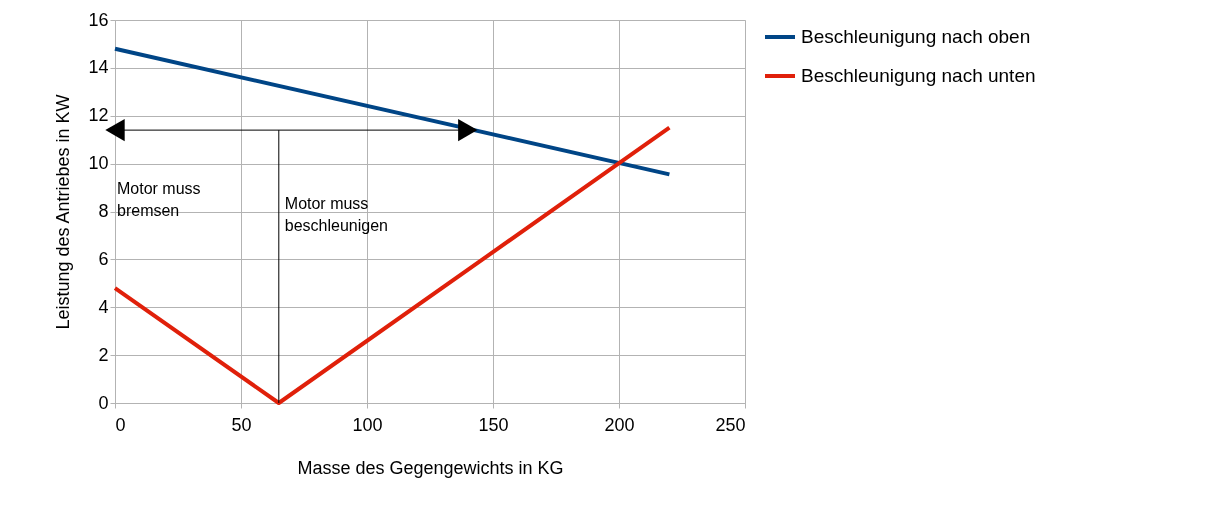  What do you see at coordinates (120, 424) in the screenshot?
I see `x-tick-label: 0` at bounding box center [120, 424].